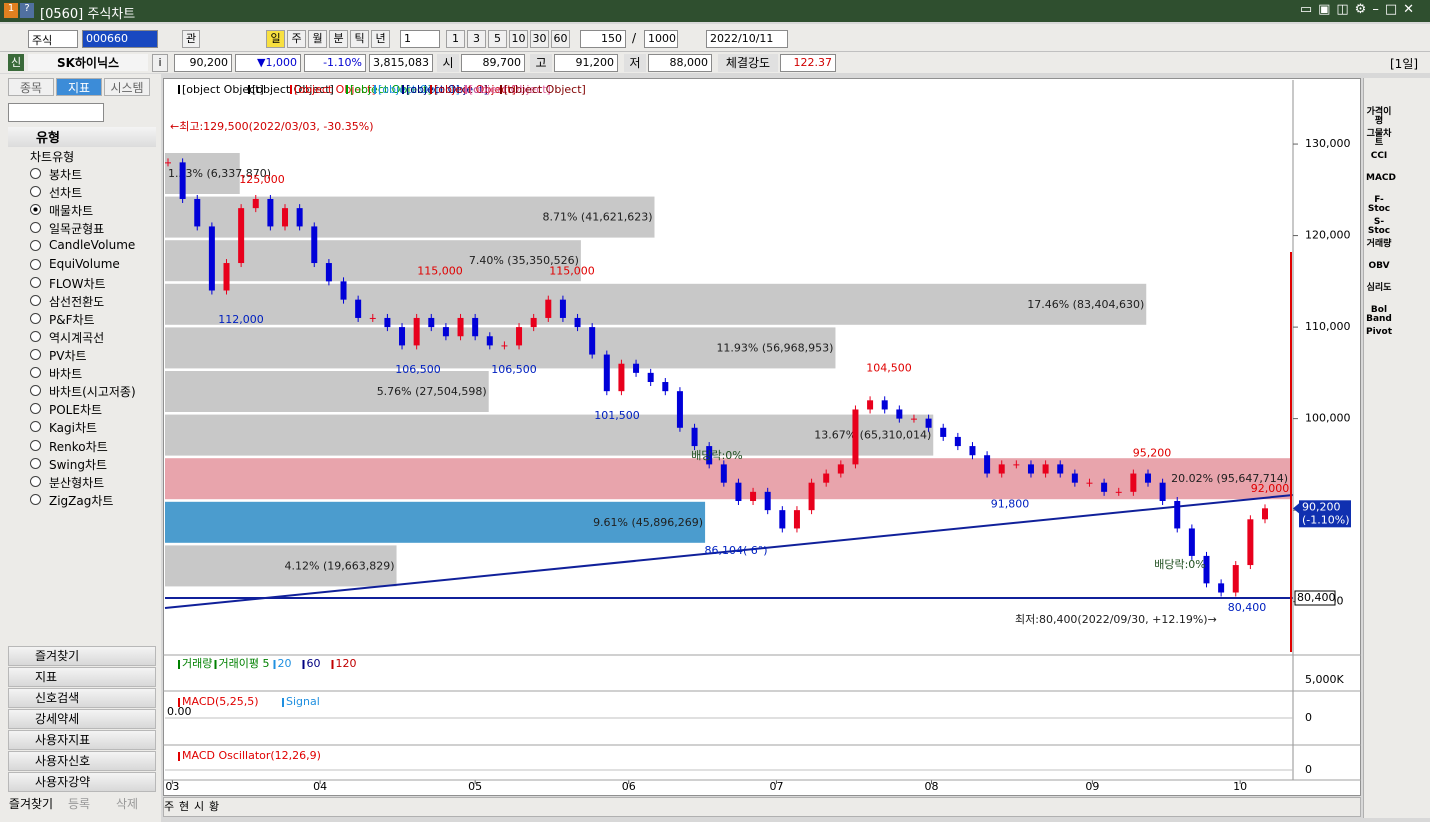 The height and width of the screenshot is (822, 1430). What do you see at coordinates (497, 39) in the screenshot?
I see `interval-button: 5` at bounding box center [497, 39].